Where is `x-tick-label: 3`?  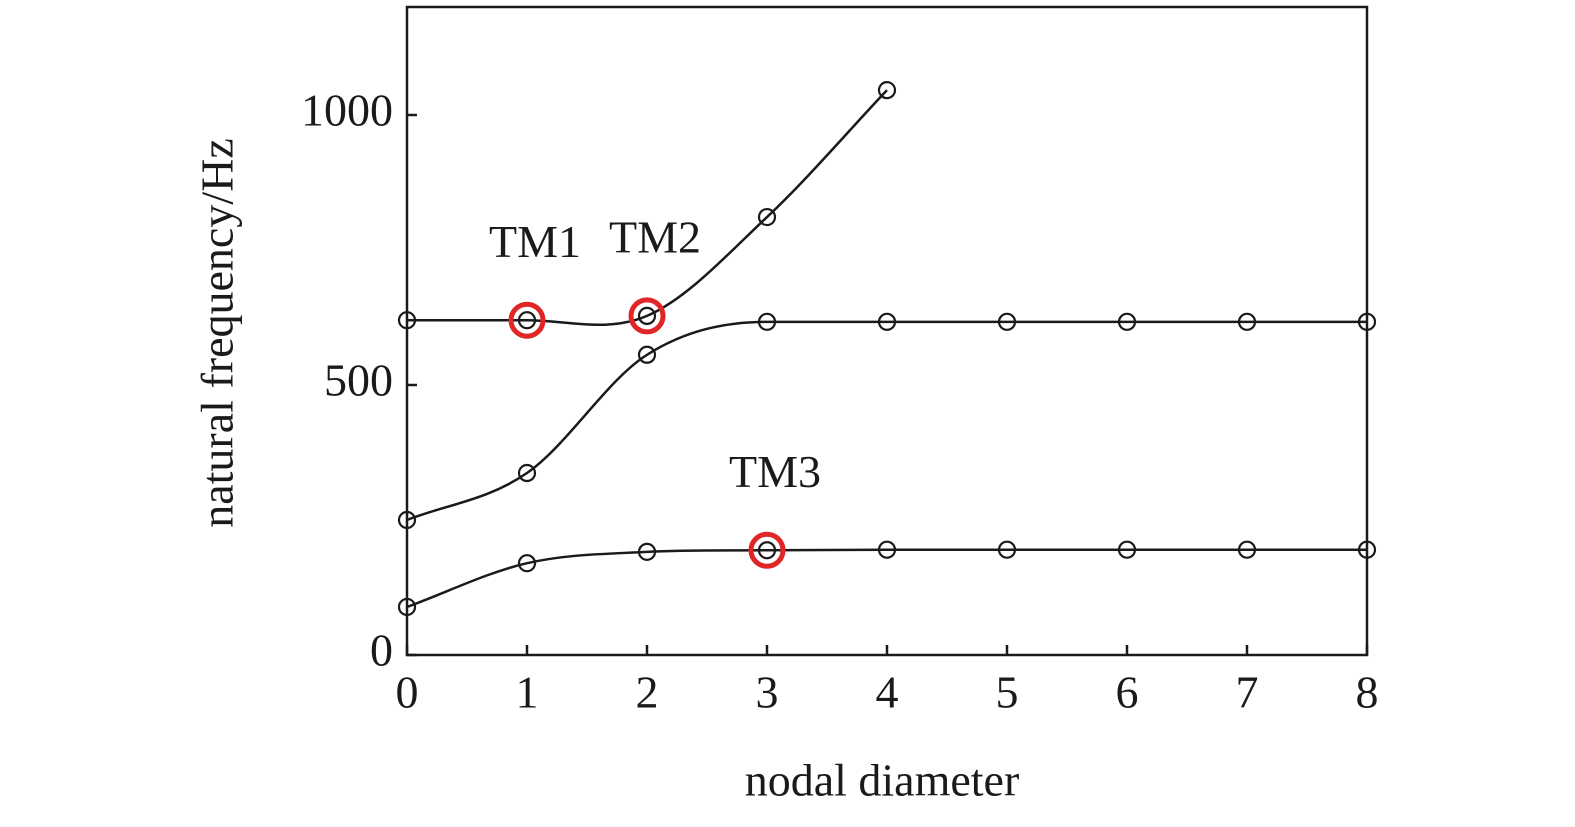
x-tick-label: 3 is located at coordinates (767, 692).